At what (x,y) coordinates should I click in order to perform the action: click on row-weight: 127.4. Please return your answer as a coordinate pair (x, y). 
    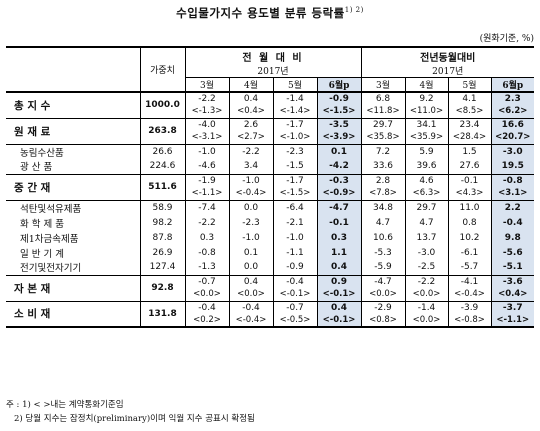
    Looking at the image, I should click on (162, 267).